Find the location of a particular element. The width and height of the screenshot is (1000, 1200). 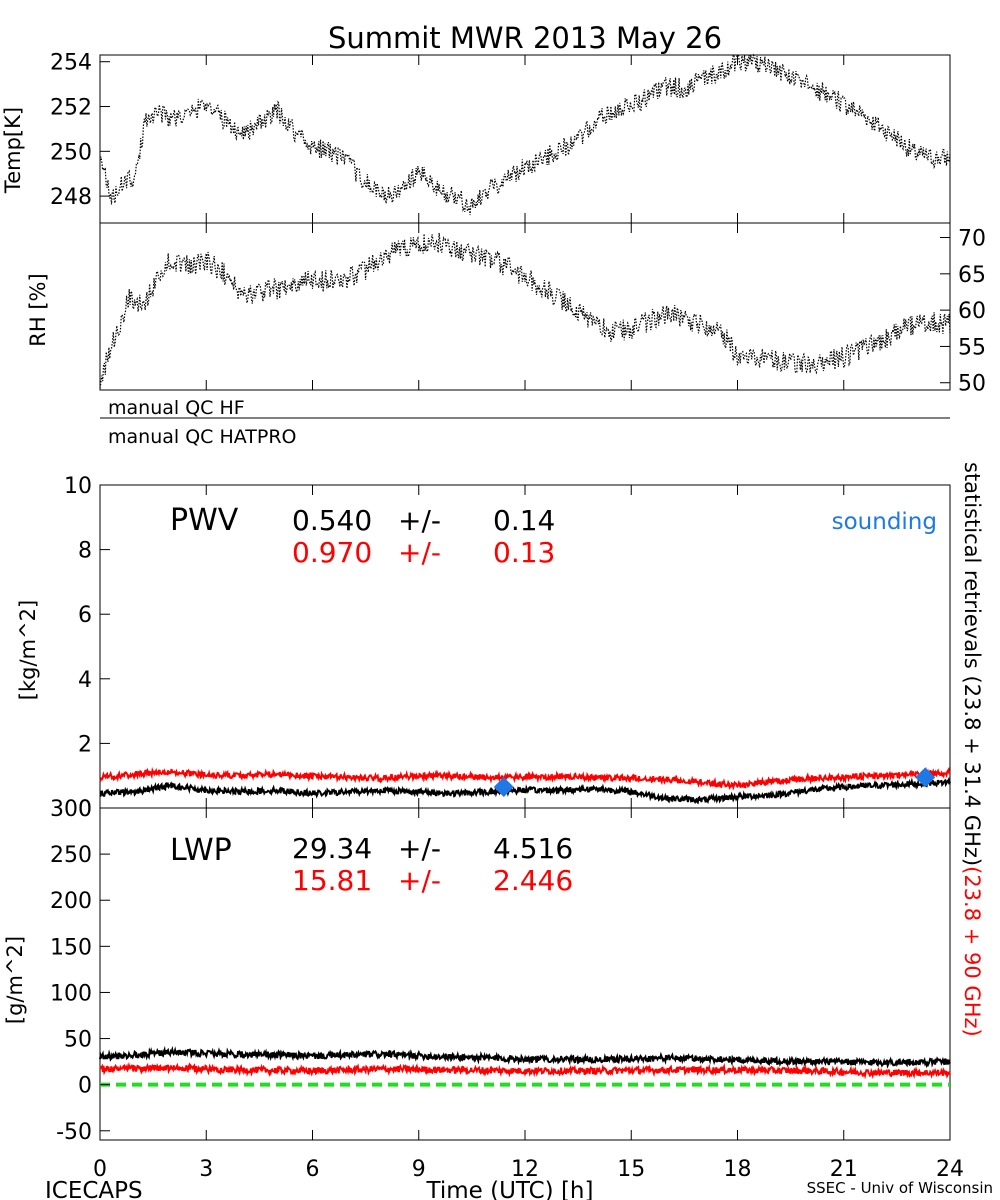

pwv-ytick-label: 6 is located at coordinates (85, 615).